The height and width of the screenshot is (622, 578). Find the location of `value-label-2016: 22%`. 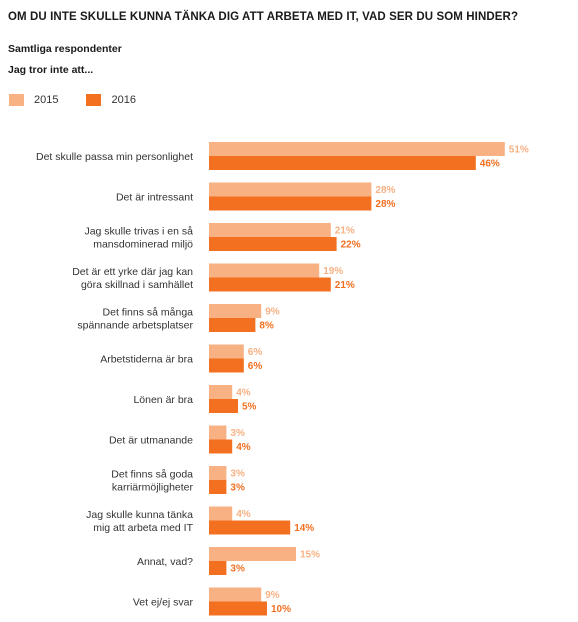

value-label-2016: 22% is located at coordinates (351, 245).